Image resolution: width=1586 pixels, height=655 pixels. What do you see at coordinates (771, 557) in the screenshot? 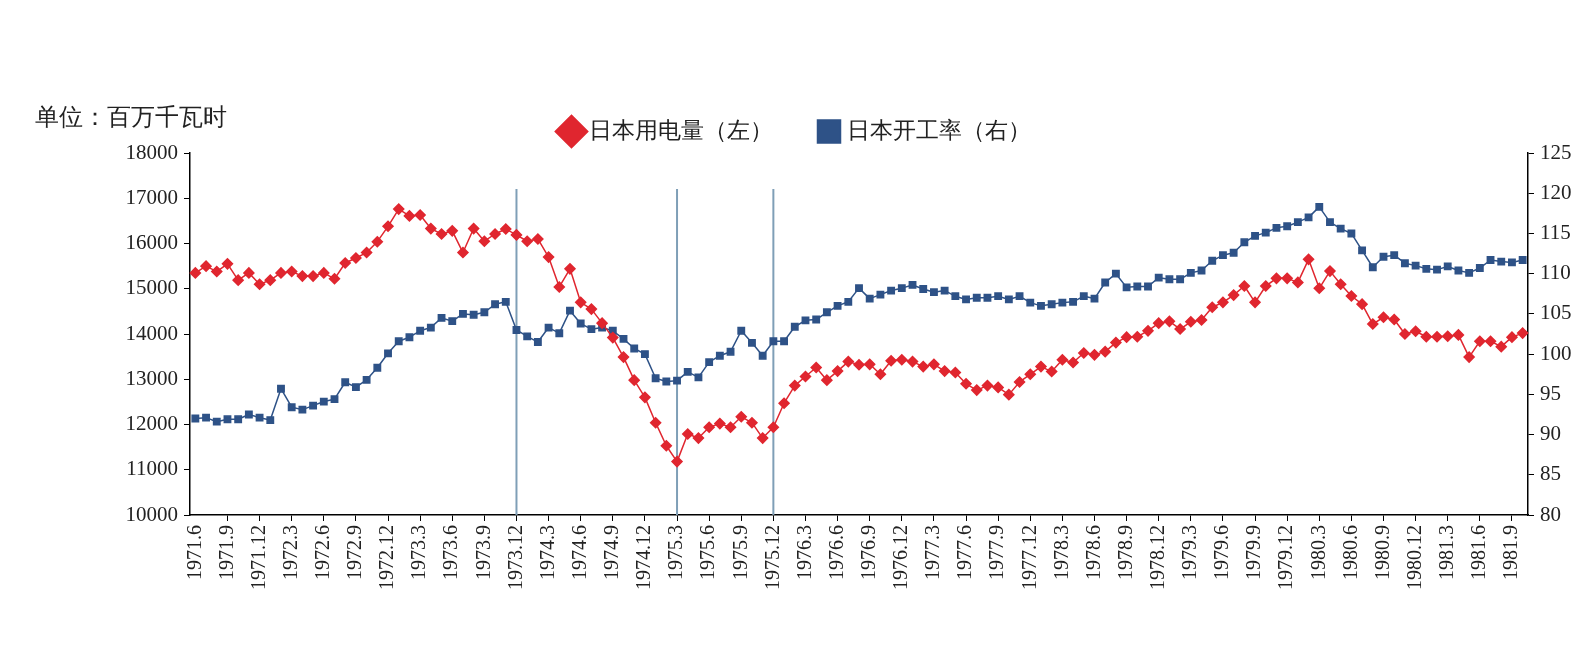
I see `x-tick-label: 1975.12` at bounding box center [771, 557].